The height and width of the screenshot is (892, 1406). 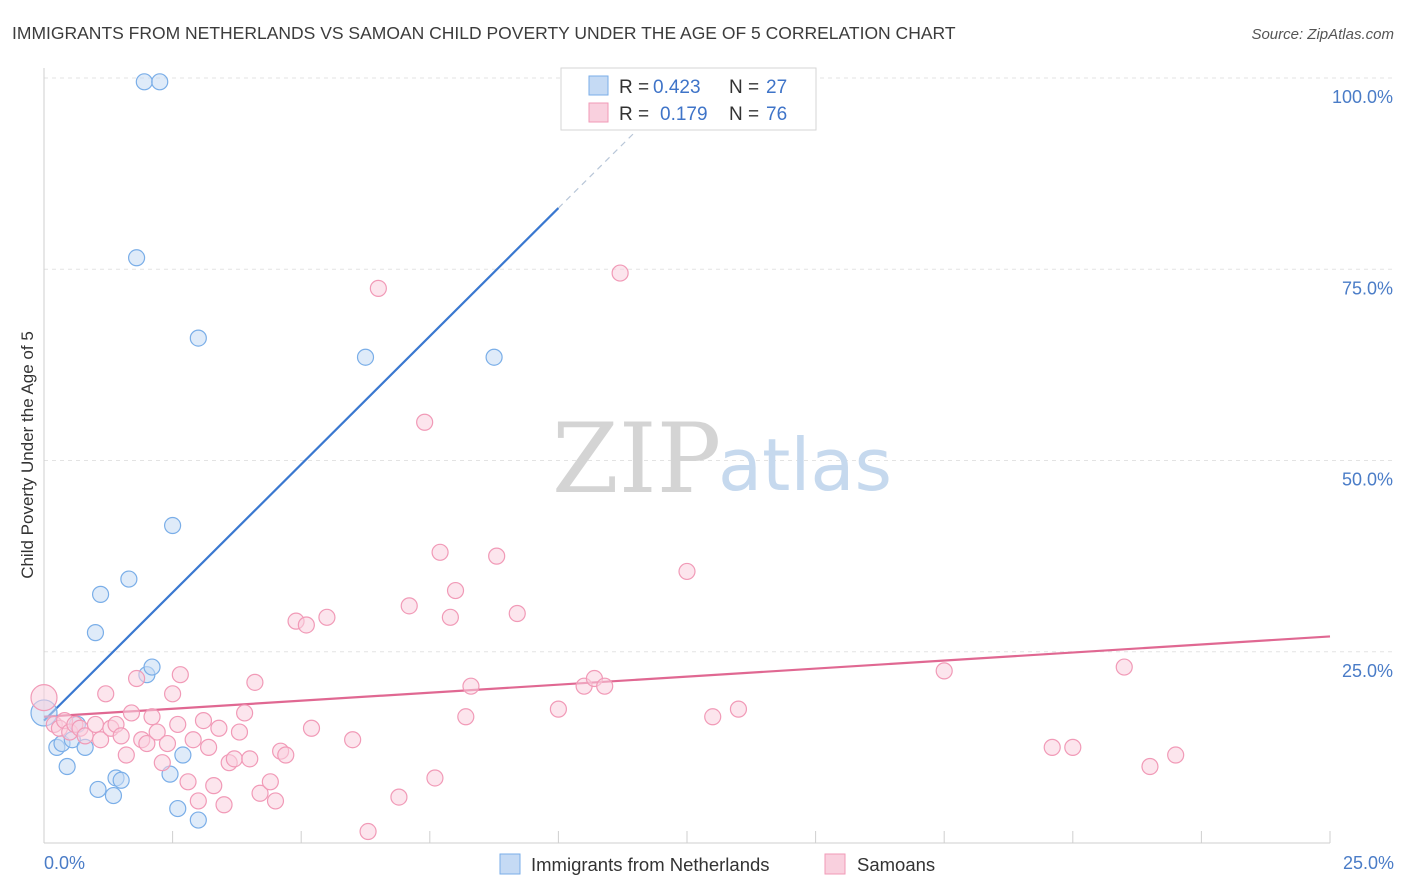 What do you see at coordinates (598, 112) in the screenshot?
I see `stats-legend-swatch-samoans` at bounding box center [598, 112].